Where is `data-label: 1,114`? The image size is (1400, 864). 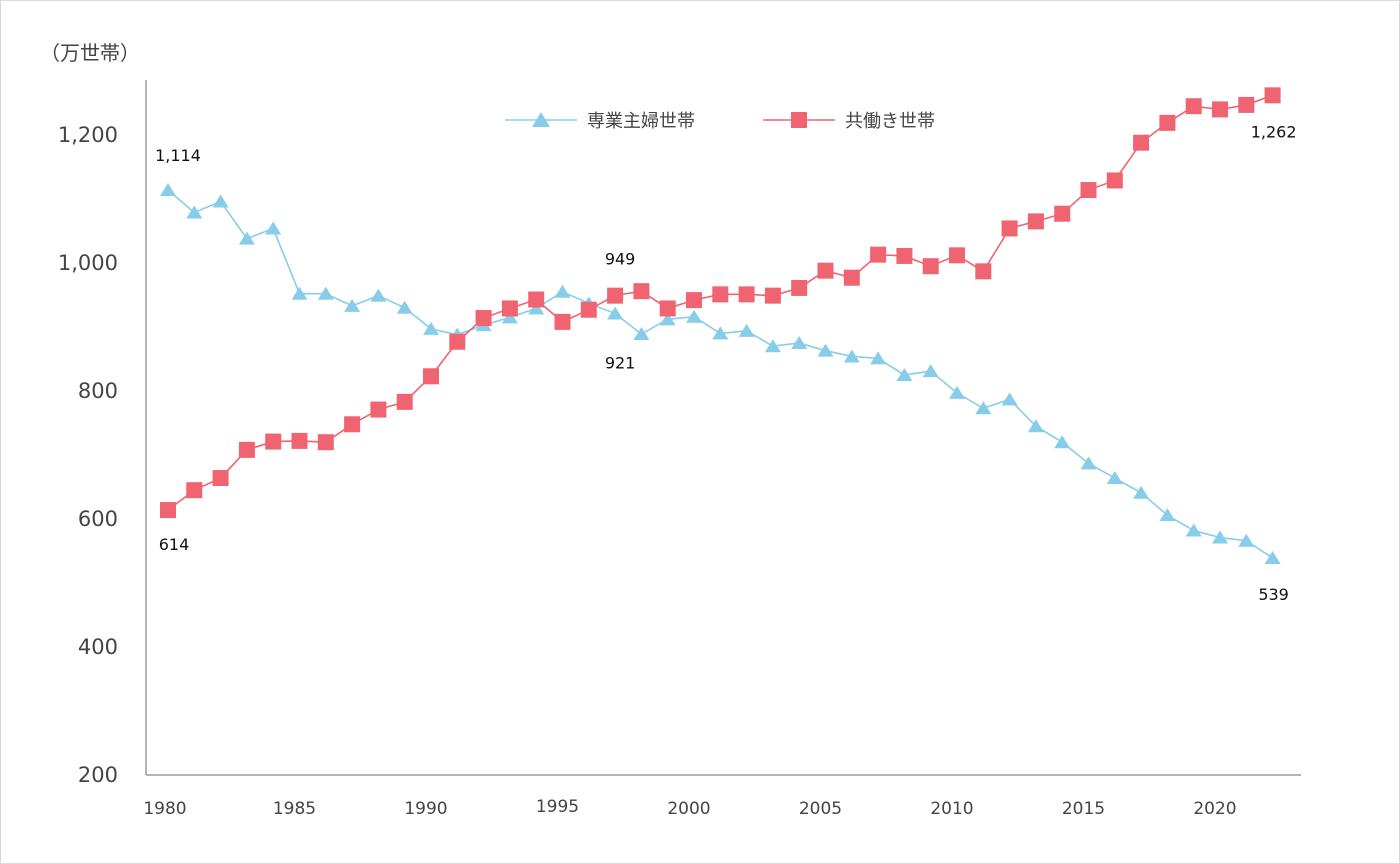
data-label: 1,114 is located at coordinates (178, 155).